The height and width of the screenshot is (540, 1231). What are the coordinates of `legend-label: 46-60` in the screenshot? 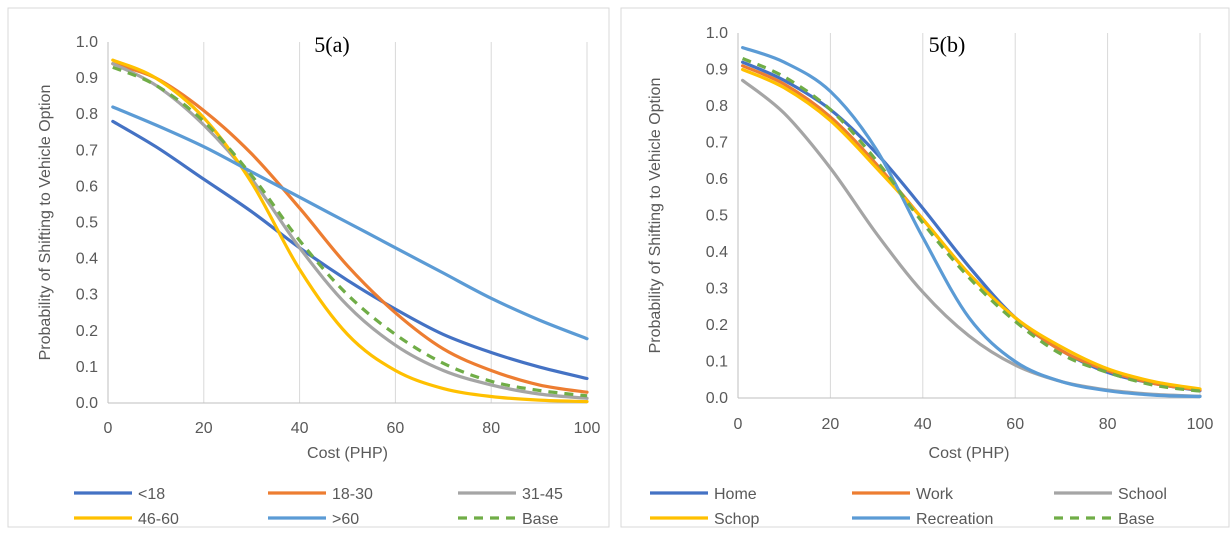 It's located at (158, 519).